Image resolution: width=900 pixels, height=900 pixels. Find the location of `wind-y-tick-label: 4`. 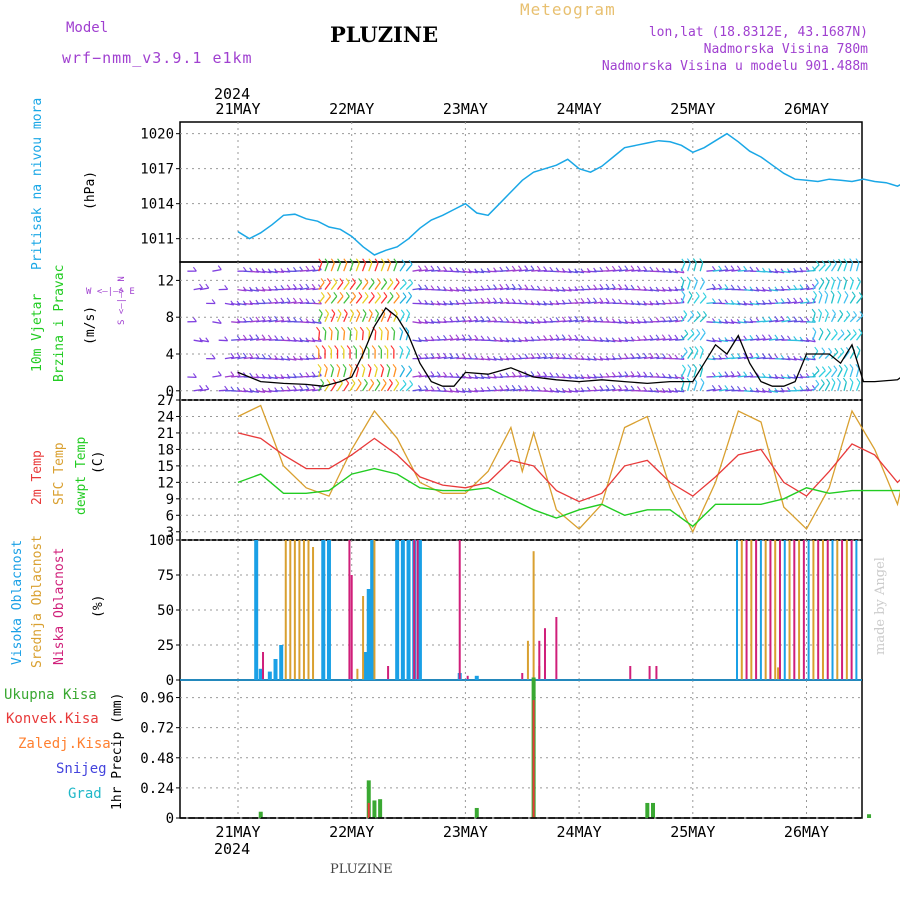

wind-y-tick-label: 4 is located at coordinates (170, 355).